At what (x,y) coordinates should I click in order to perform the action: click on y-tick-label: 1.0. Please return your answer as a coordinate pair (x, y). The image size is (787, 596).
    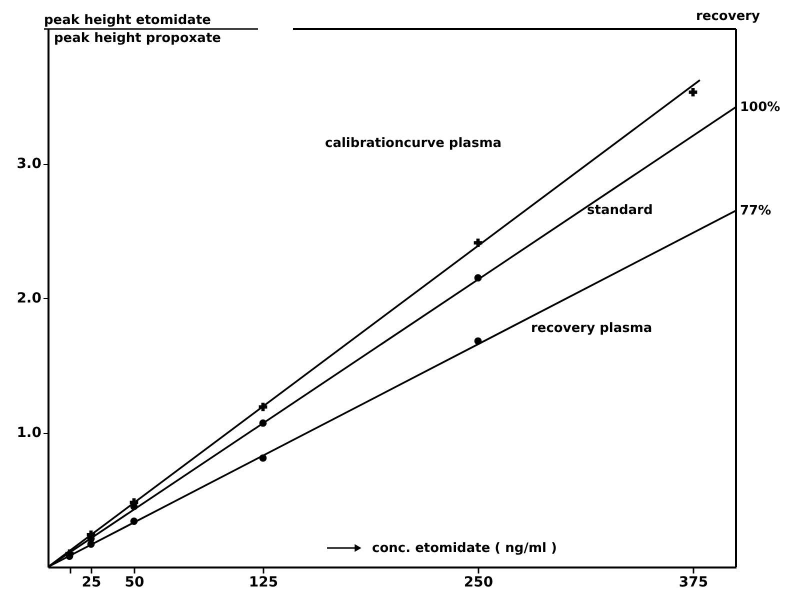
    Looking at the image, I should click on (29, 433).